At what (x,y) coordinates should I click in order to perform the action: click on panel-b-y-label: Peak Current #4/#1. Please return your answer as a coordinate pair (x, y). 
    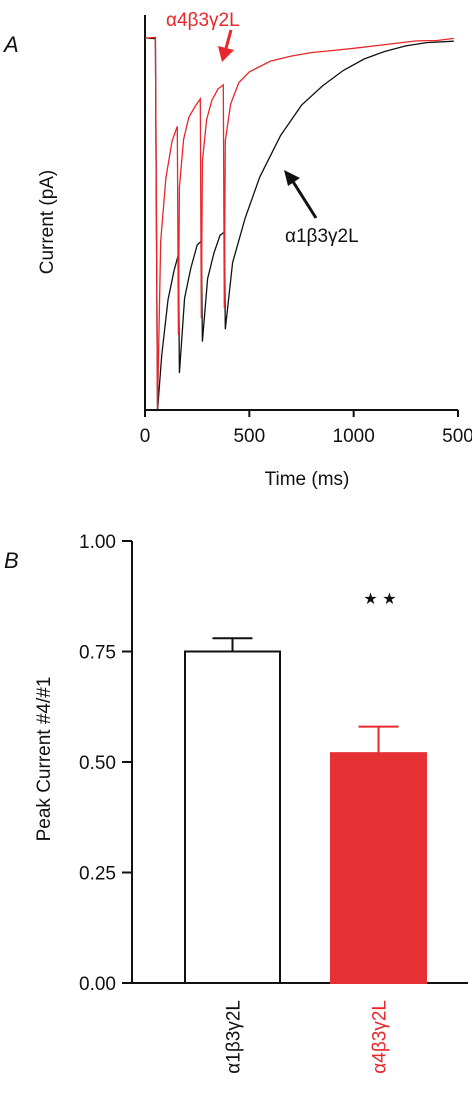
    Looking at the image, I should click on (44, 759).